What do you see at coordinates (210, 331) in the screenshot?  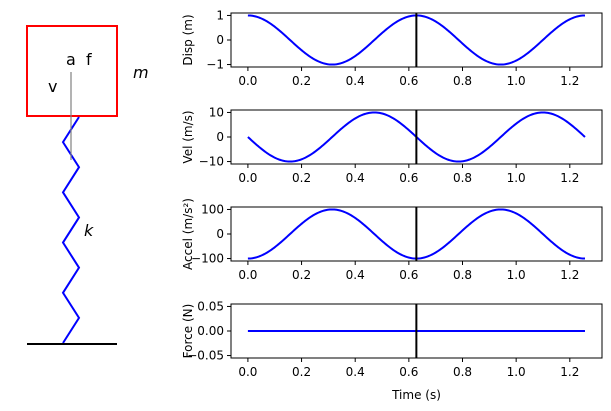 I see `y-tick-label: 0.00` at bounding box center [210, 331].